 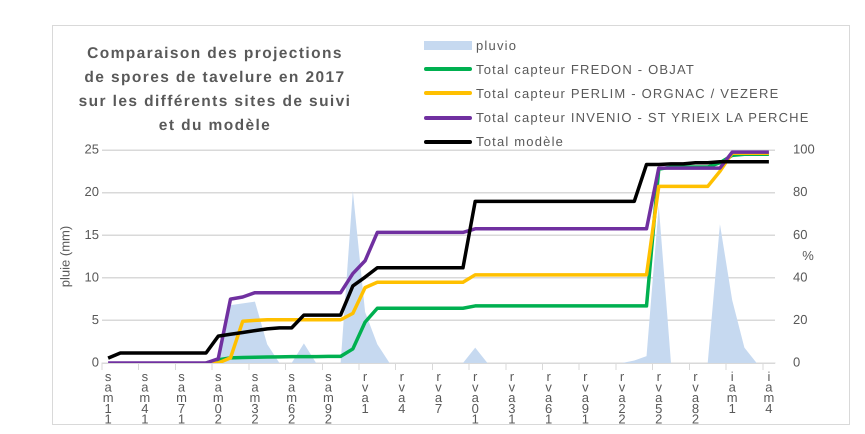 What do you see at coordinates (91, 234) in the screenshot?
I see `y-tick-label: 15` at bounding box center [91, 234].